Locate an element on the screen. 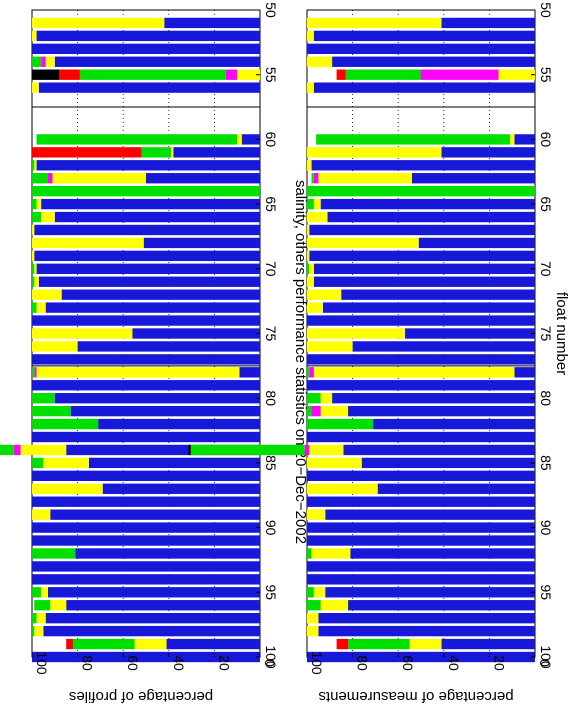  float-tick-label: 100 is located at coordinates (546, 657).